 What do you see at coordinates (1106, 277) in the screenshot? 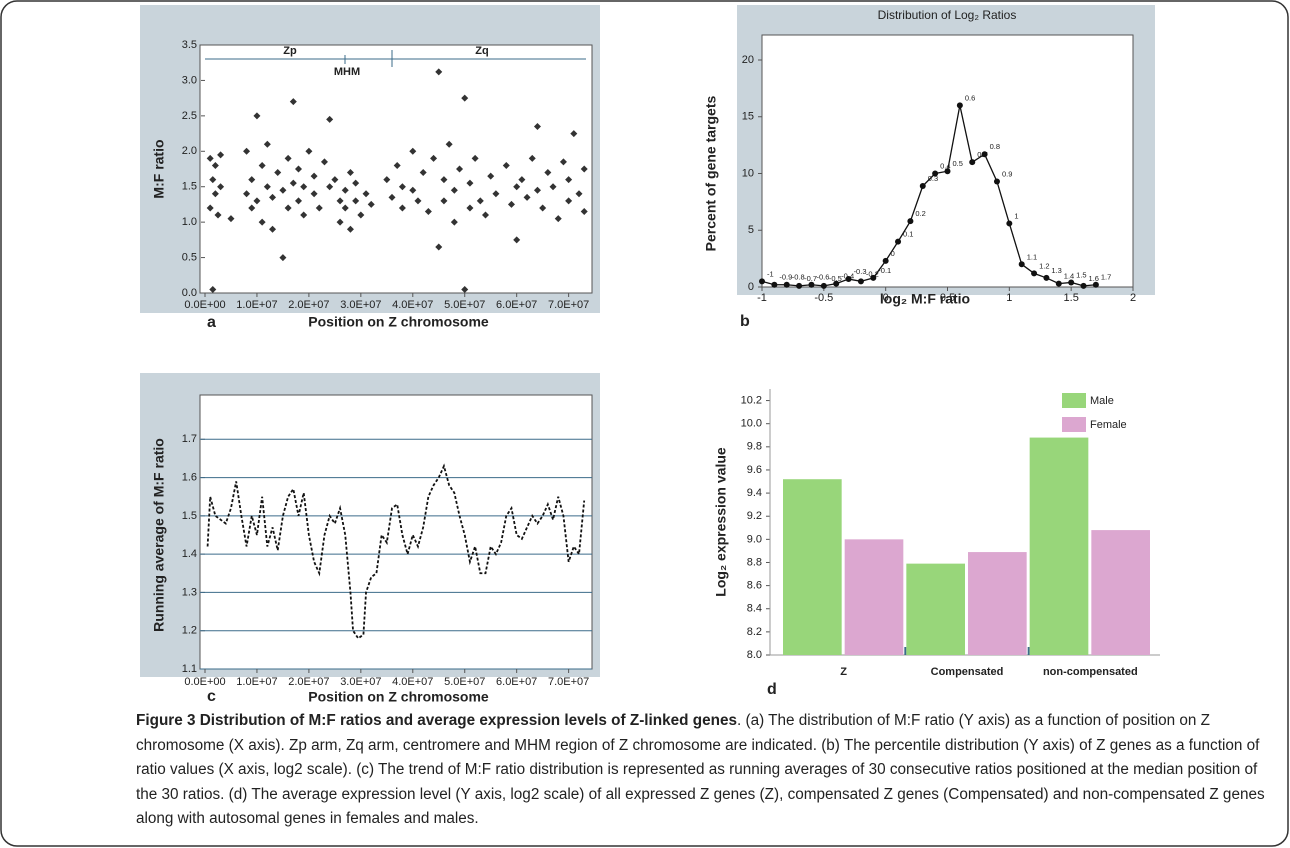
I see `point-label: 1.7` at bounding box center [1106, 277].